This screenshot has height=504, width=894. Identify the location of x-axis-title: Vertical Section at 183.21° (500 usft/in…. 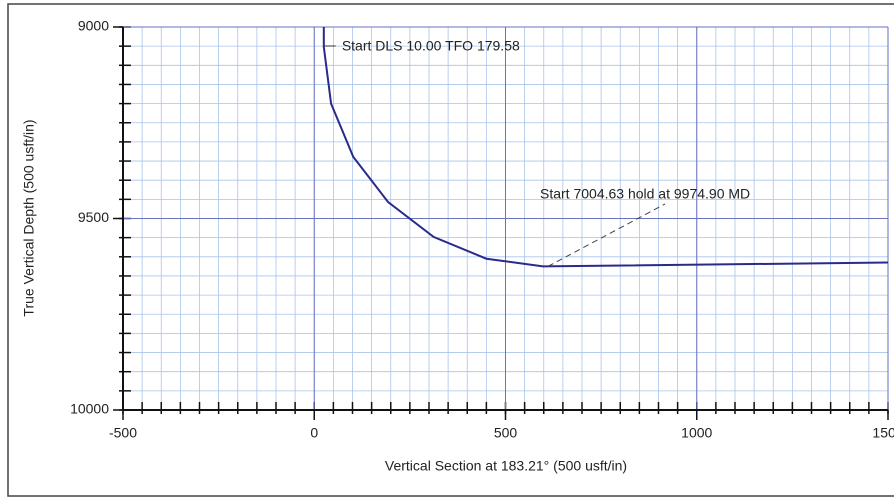
(506, 466).